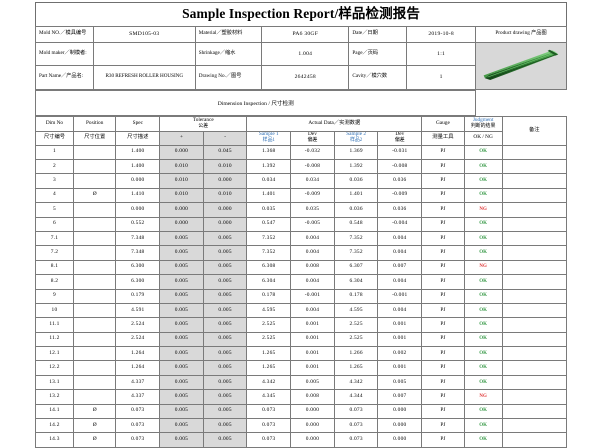 The height and width of the screenshot is (448, 600). What do you see at coordinates (312, 426) in the screenshot?
I see `cell-dev1: 0.000` at bounding box center [312, 426].